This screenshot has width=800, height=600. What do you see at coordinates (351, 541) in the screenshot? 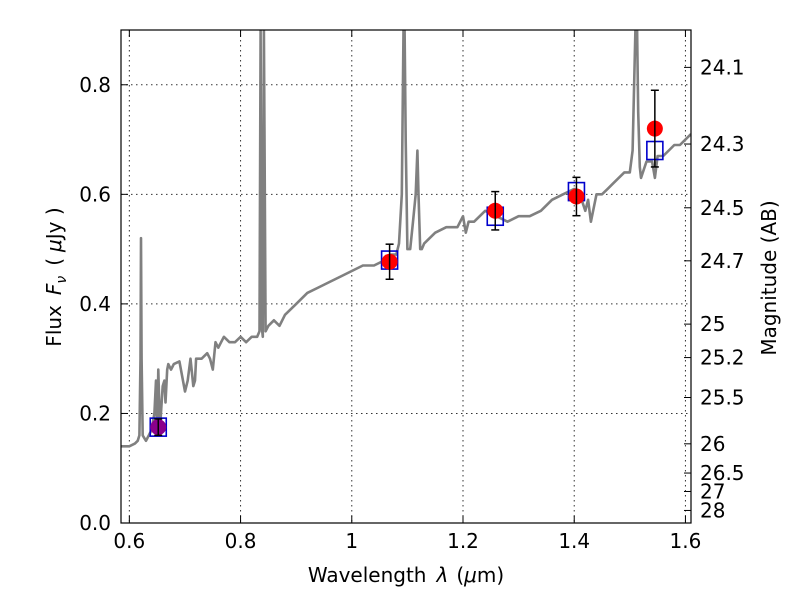
I see `x-tick-label: 1` at bounding box center [351, 541].